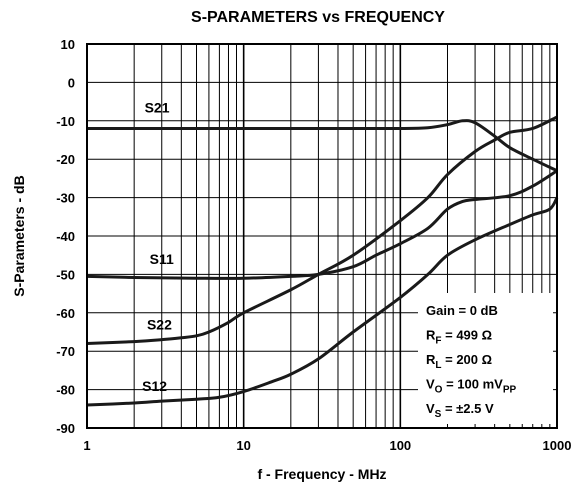 The height and width of the screenshot is (487, 587). Describe the element at coordinates (65, 121) in the screenshot. I see `y-tick-label: -10` at that location.